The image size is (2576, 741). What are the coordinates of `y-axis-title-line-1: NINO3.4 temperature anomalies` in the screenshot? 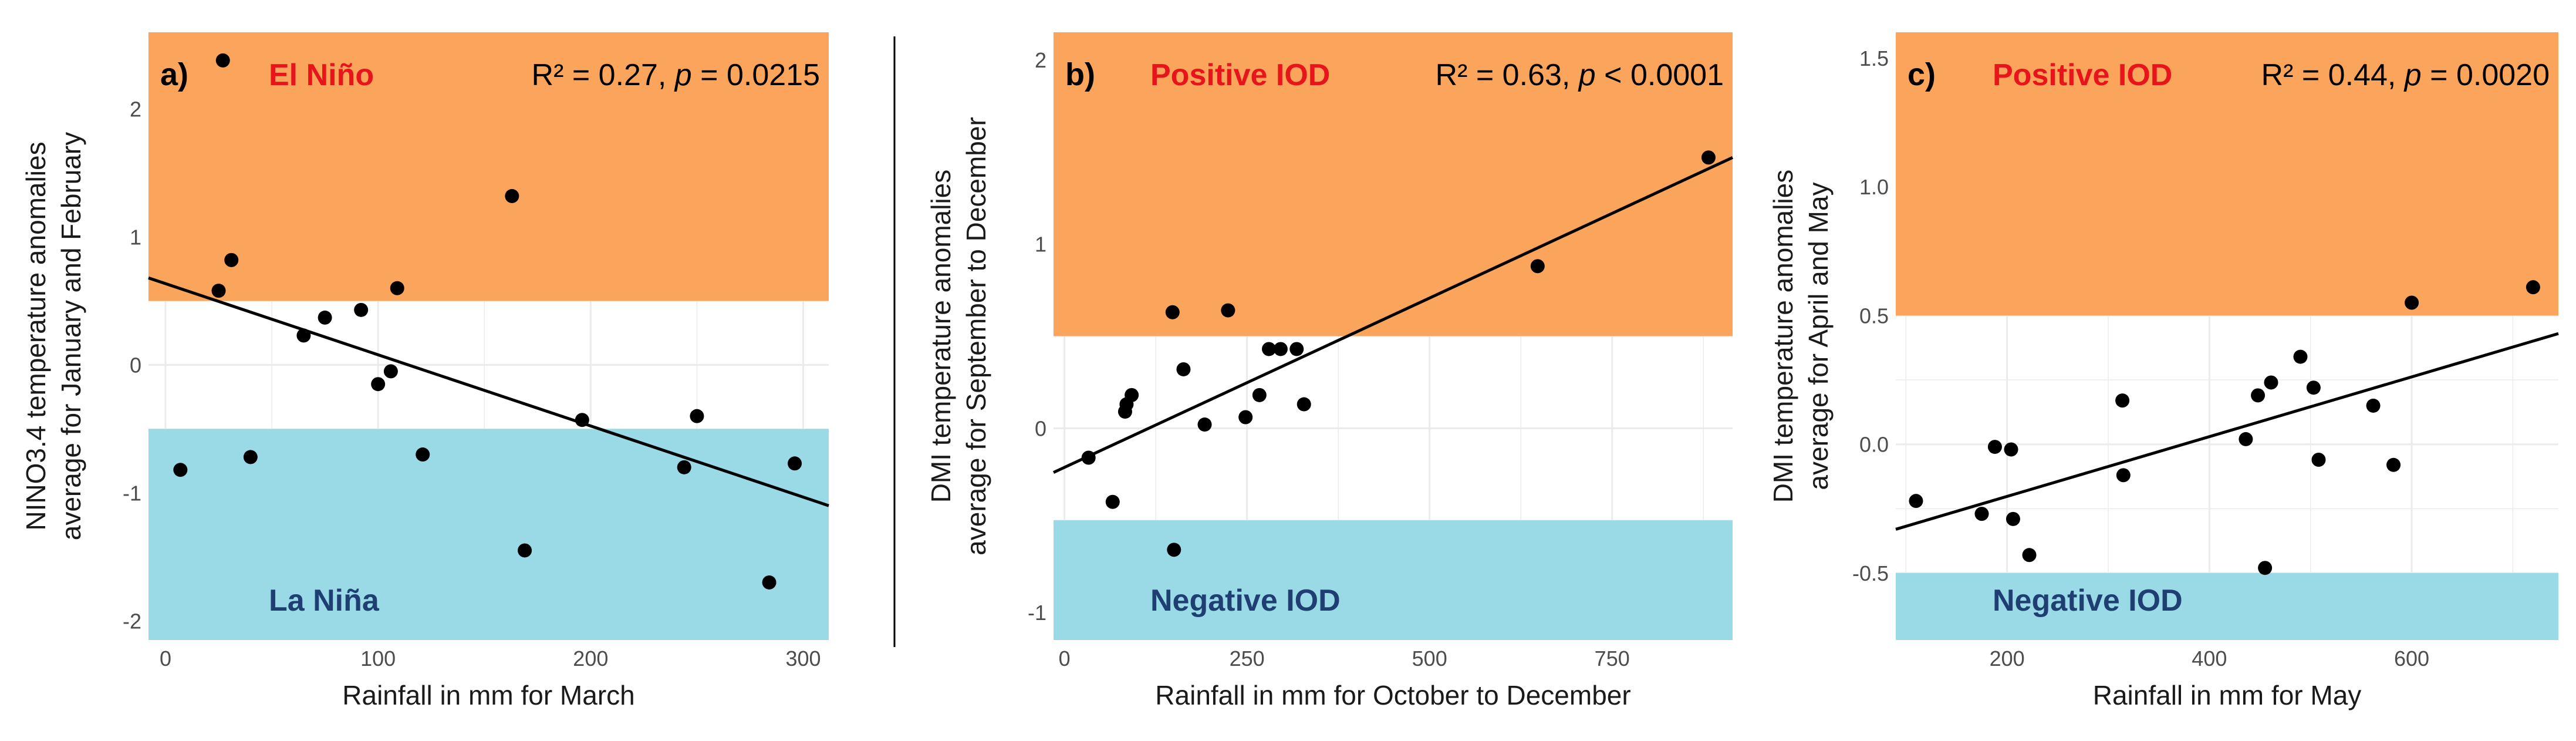 It's located at (36, 336).